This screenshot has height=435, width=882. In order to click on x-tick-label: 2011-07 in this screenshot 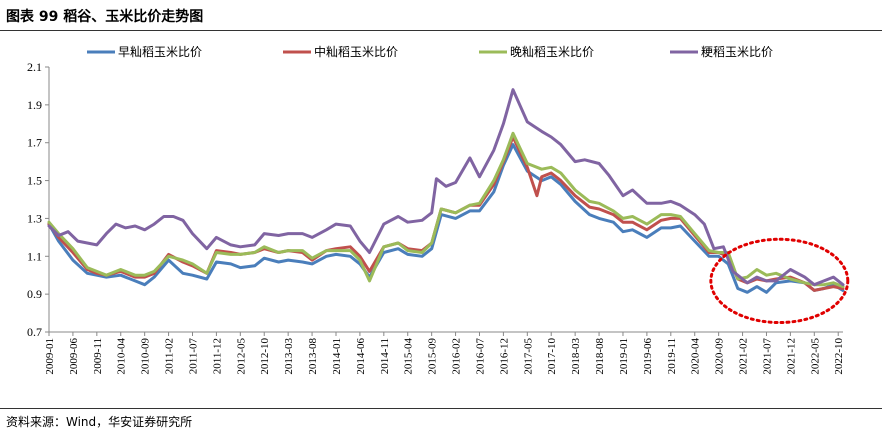, I will do `click(193, 356)`.